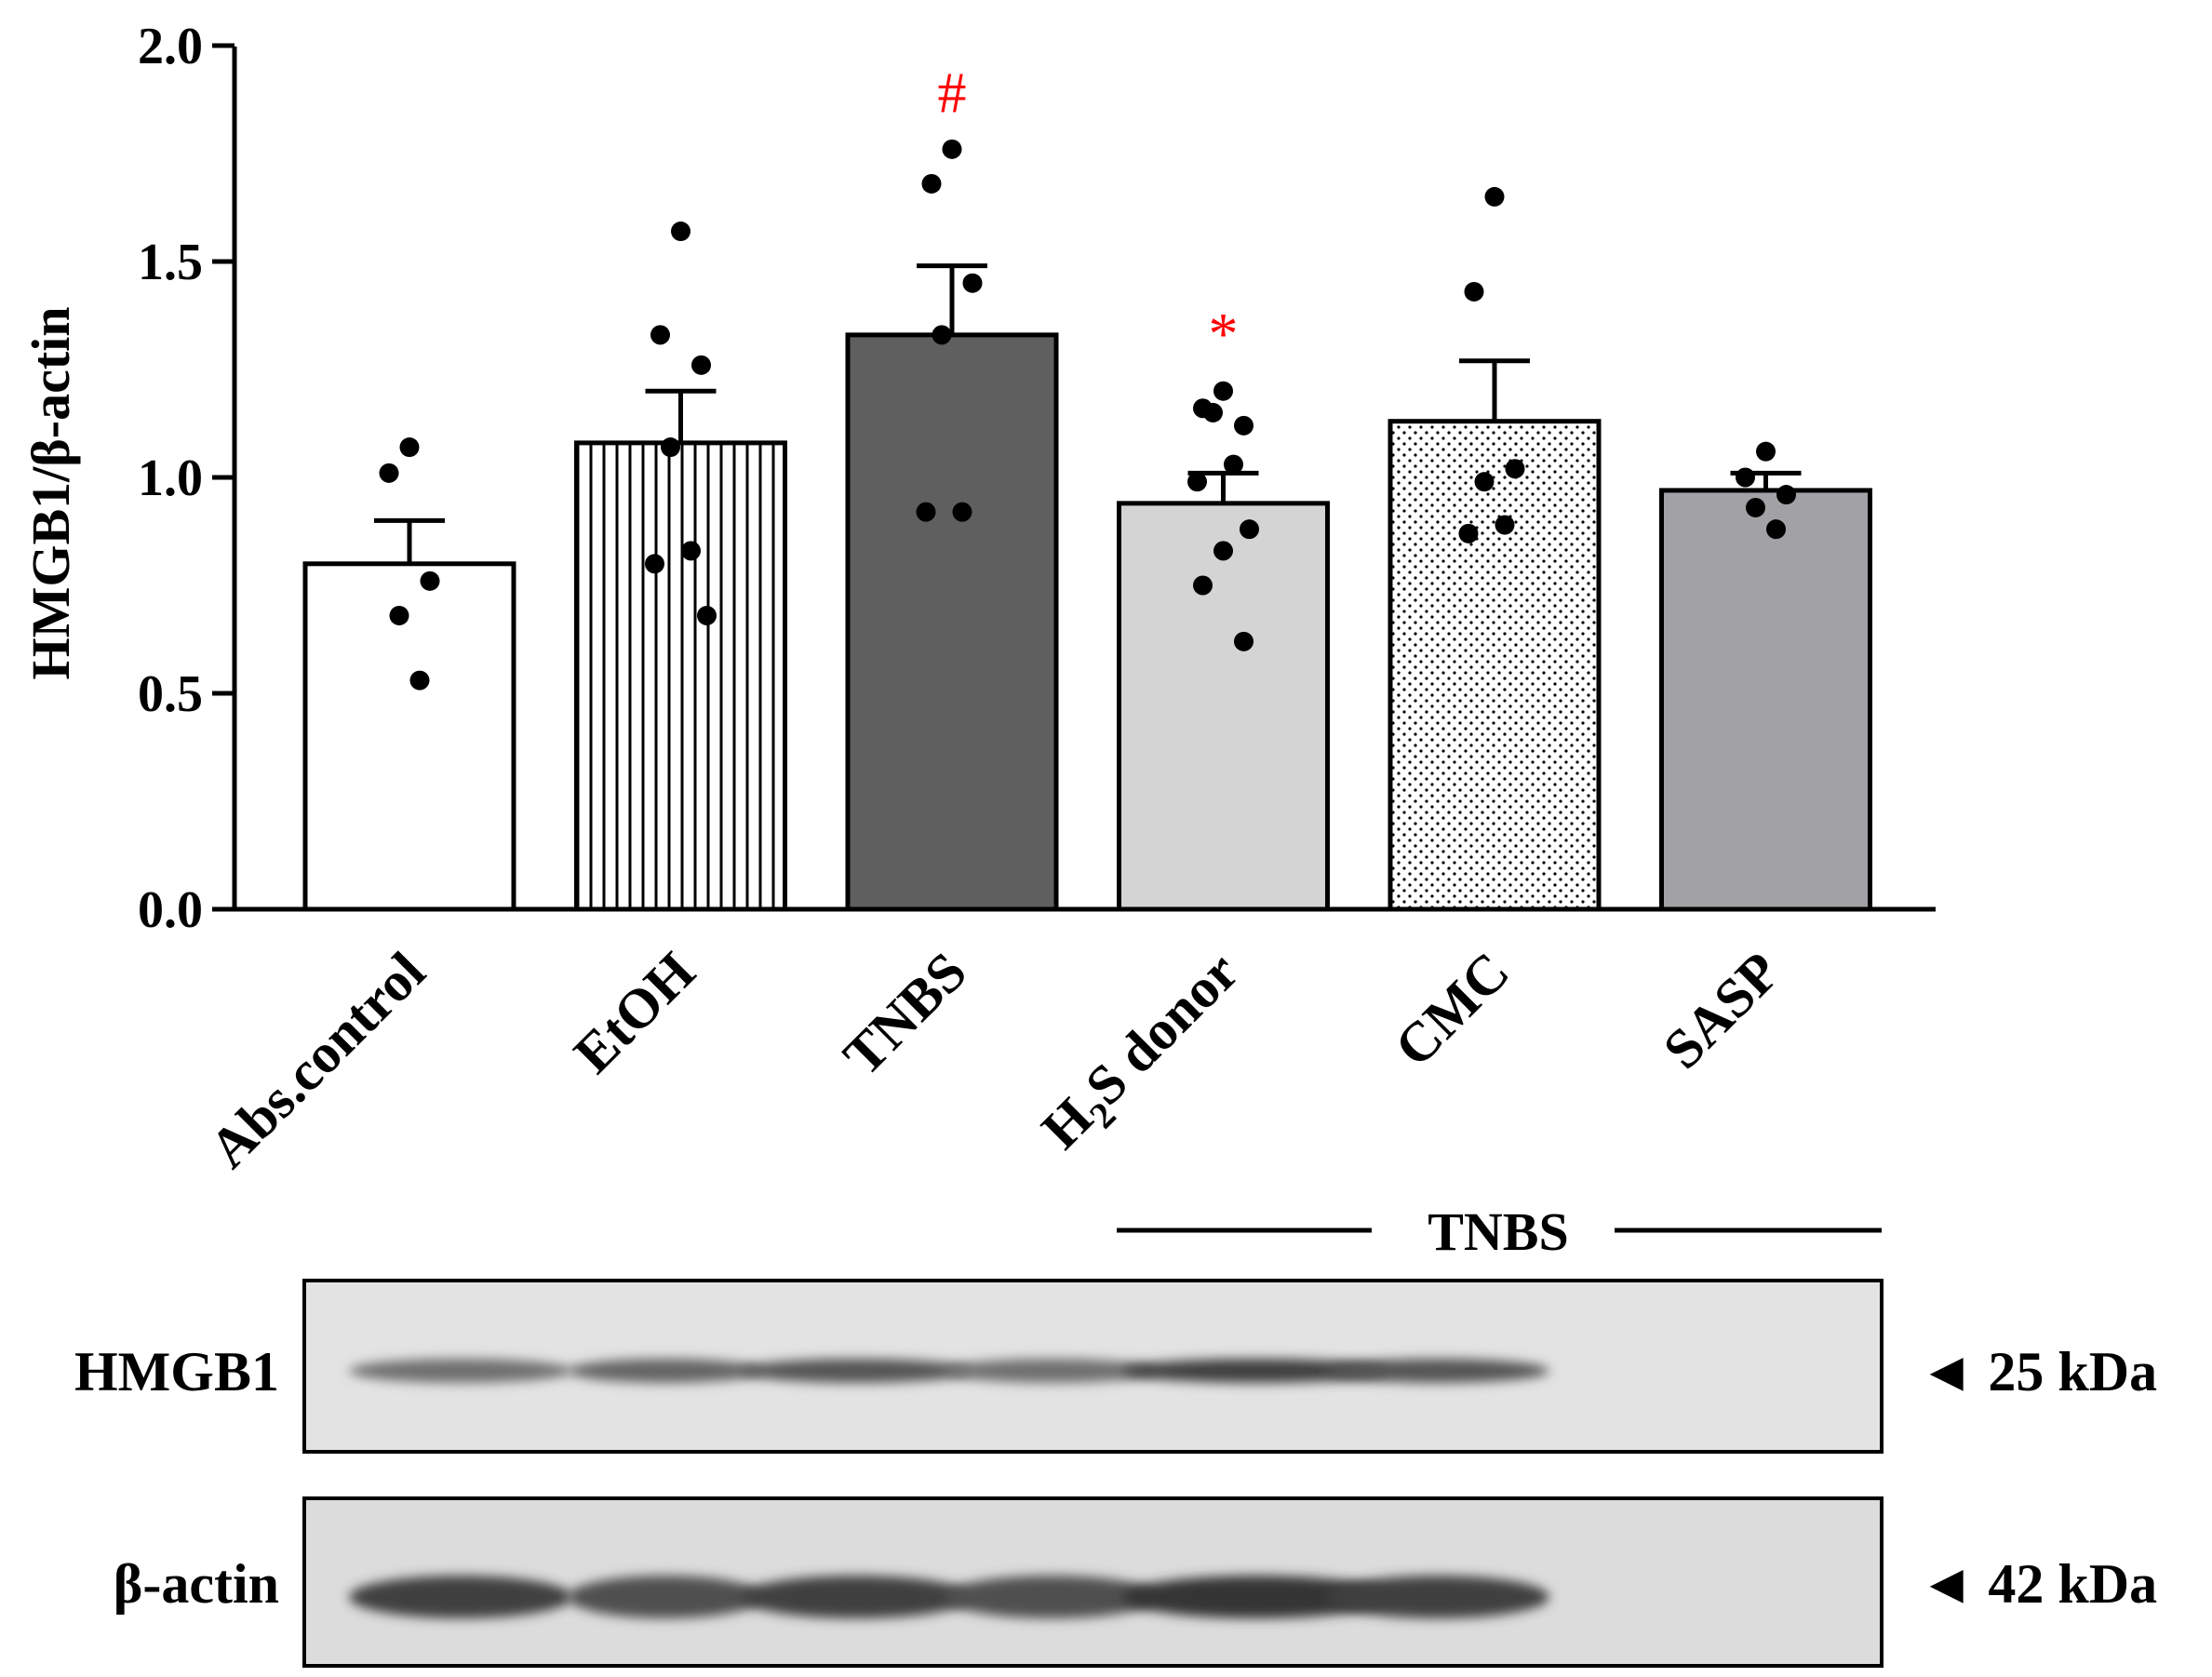  I want to click on group-label: TNBS, so click(1498, 1231).